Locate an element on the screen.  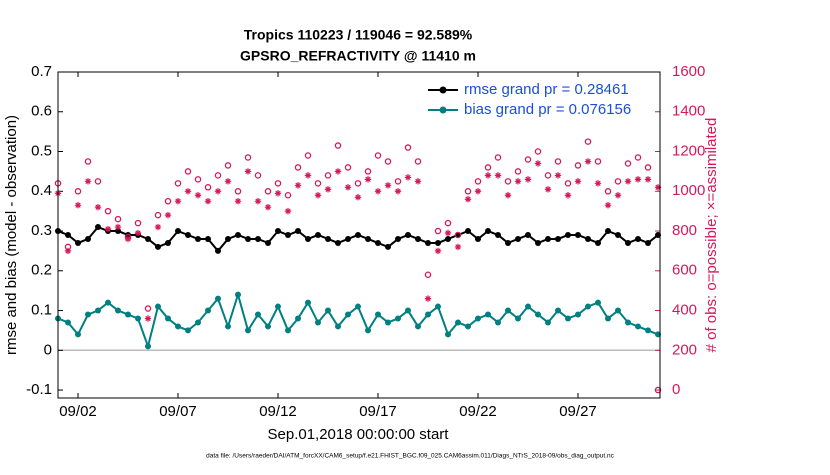
x-tick-label: 09/12 is located at coordinates (278, 411).